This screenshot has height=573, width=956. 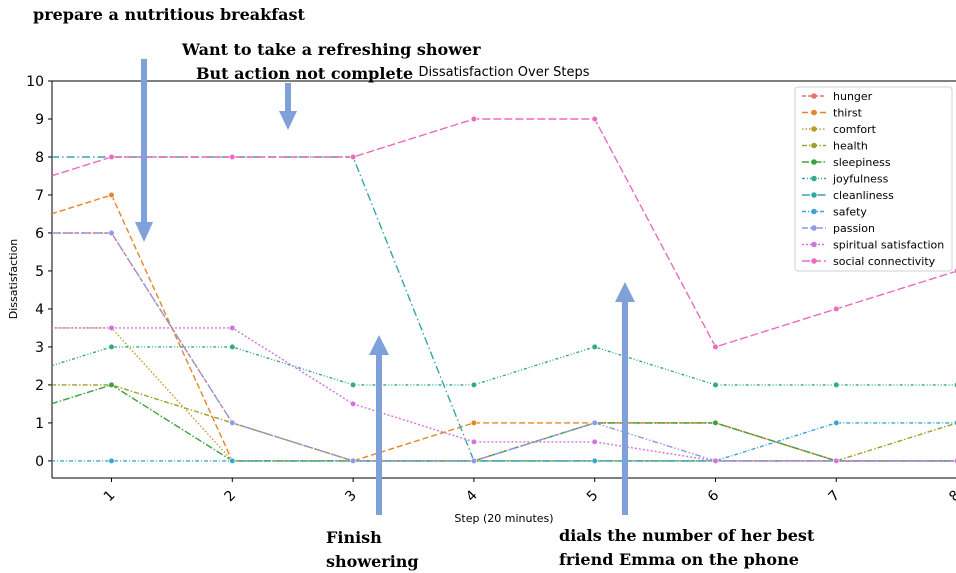 I want to click on y-tick-label: 9, so click(x=39, y=120).